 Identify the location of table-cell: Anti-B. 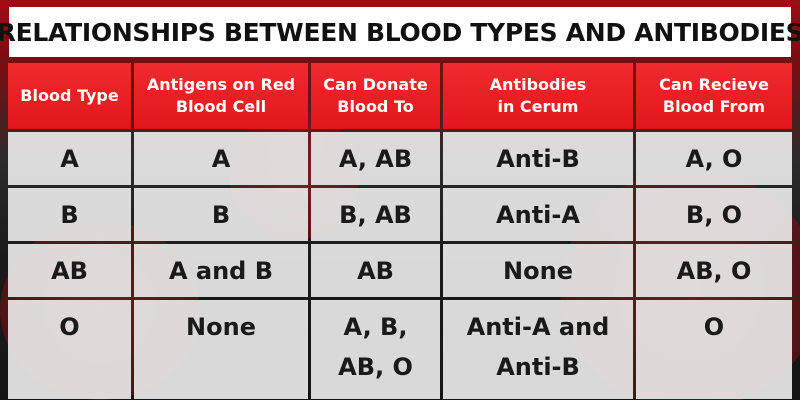
(538, 158).